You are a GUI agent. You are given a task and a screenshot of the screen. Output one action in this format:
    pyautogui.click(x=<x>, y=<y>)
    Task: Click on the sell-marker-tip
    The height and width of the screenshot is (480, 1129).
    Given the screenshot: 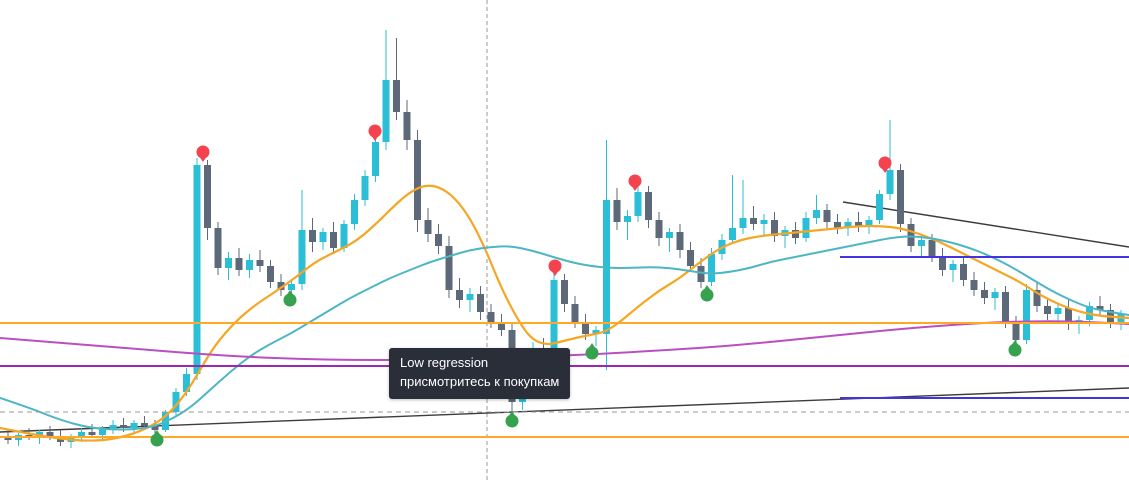 What is the action you would take?
    pyautogui.click(x=555, y=273)
    